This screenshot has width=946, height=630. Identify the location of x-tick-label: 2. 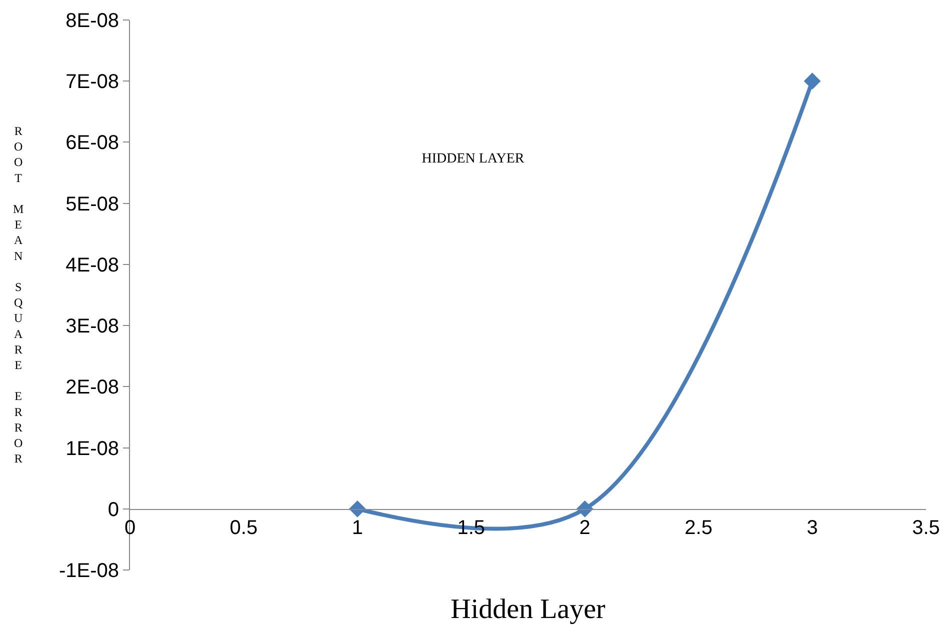
(584, 527).